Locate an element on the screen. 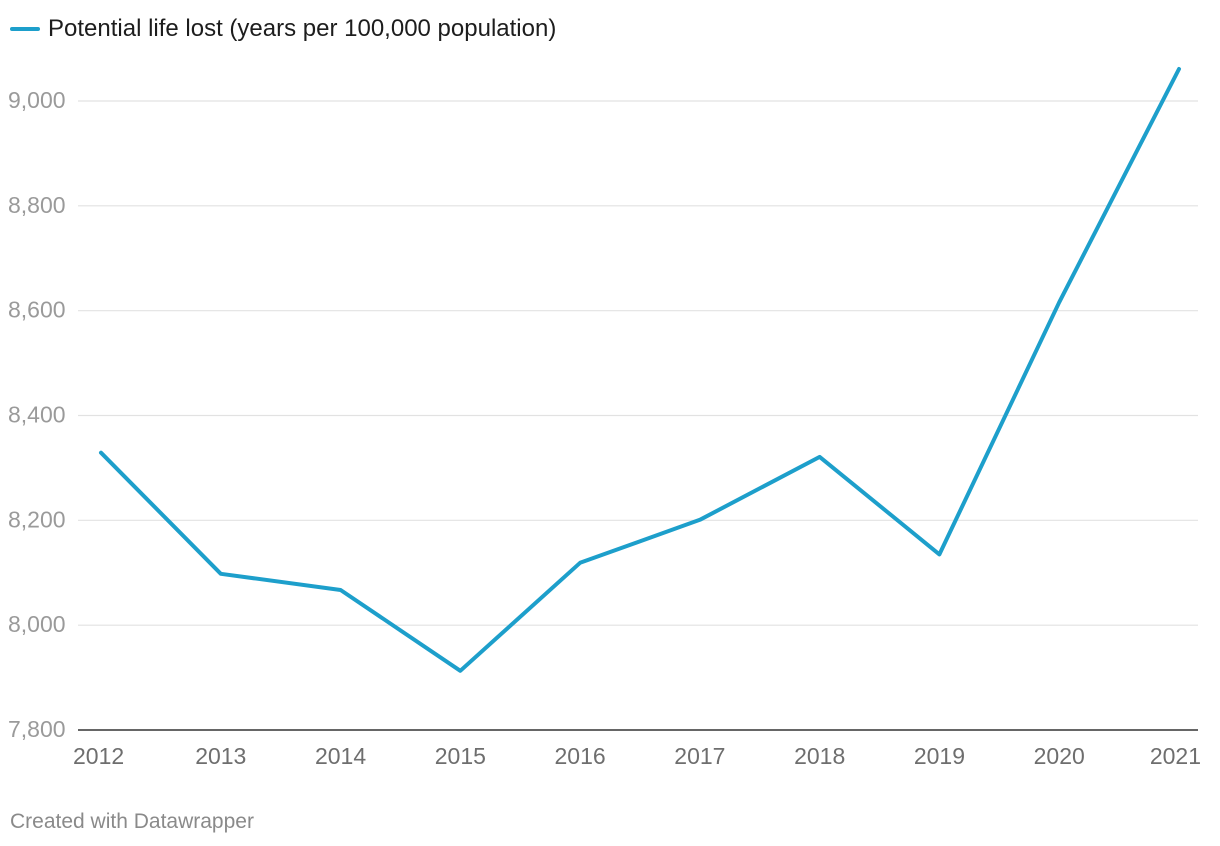 The image size is (1220, 846). footer-credit: Created with Datawrapper is located at coordinates (132, 821).